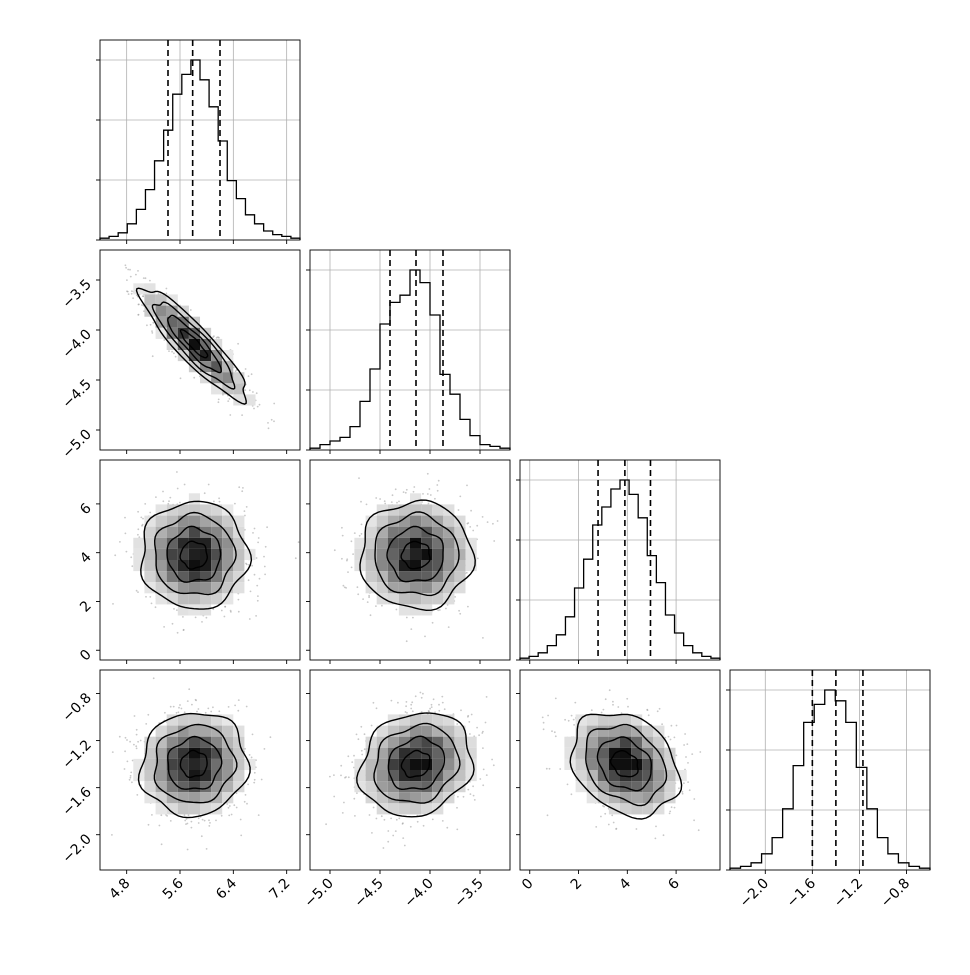 The width and height of the screenshot is (970, 975). I want to click on x-tick-label-3-3: −0.8, so click(895, 893).